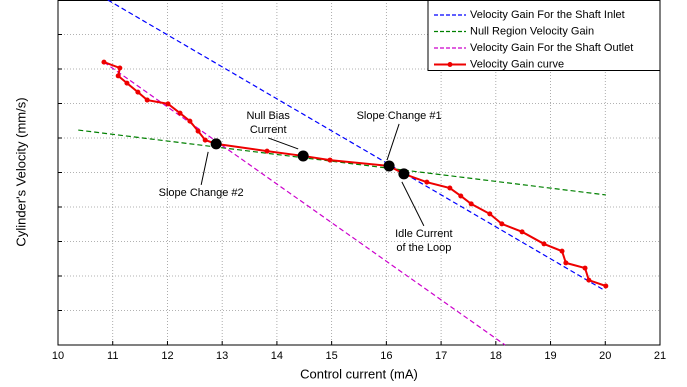 This screenshot has width=687, height=387. I want to click on legend-label: Velocity Gain For the Shaft Inlet, so click(547, 15).